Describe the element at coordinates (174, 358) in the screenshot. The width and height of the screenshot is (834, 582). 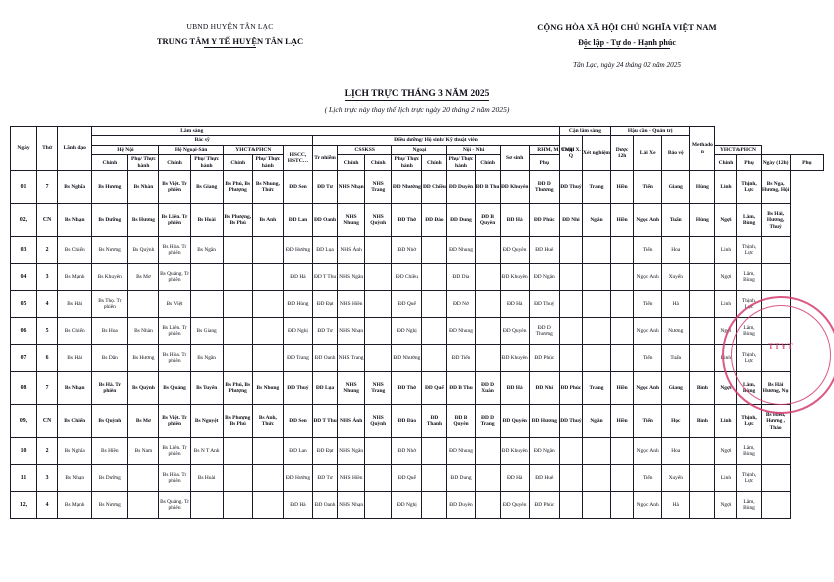
I see `cell-duty: Bs Hòa. Tr phiên` at that location.